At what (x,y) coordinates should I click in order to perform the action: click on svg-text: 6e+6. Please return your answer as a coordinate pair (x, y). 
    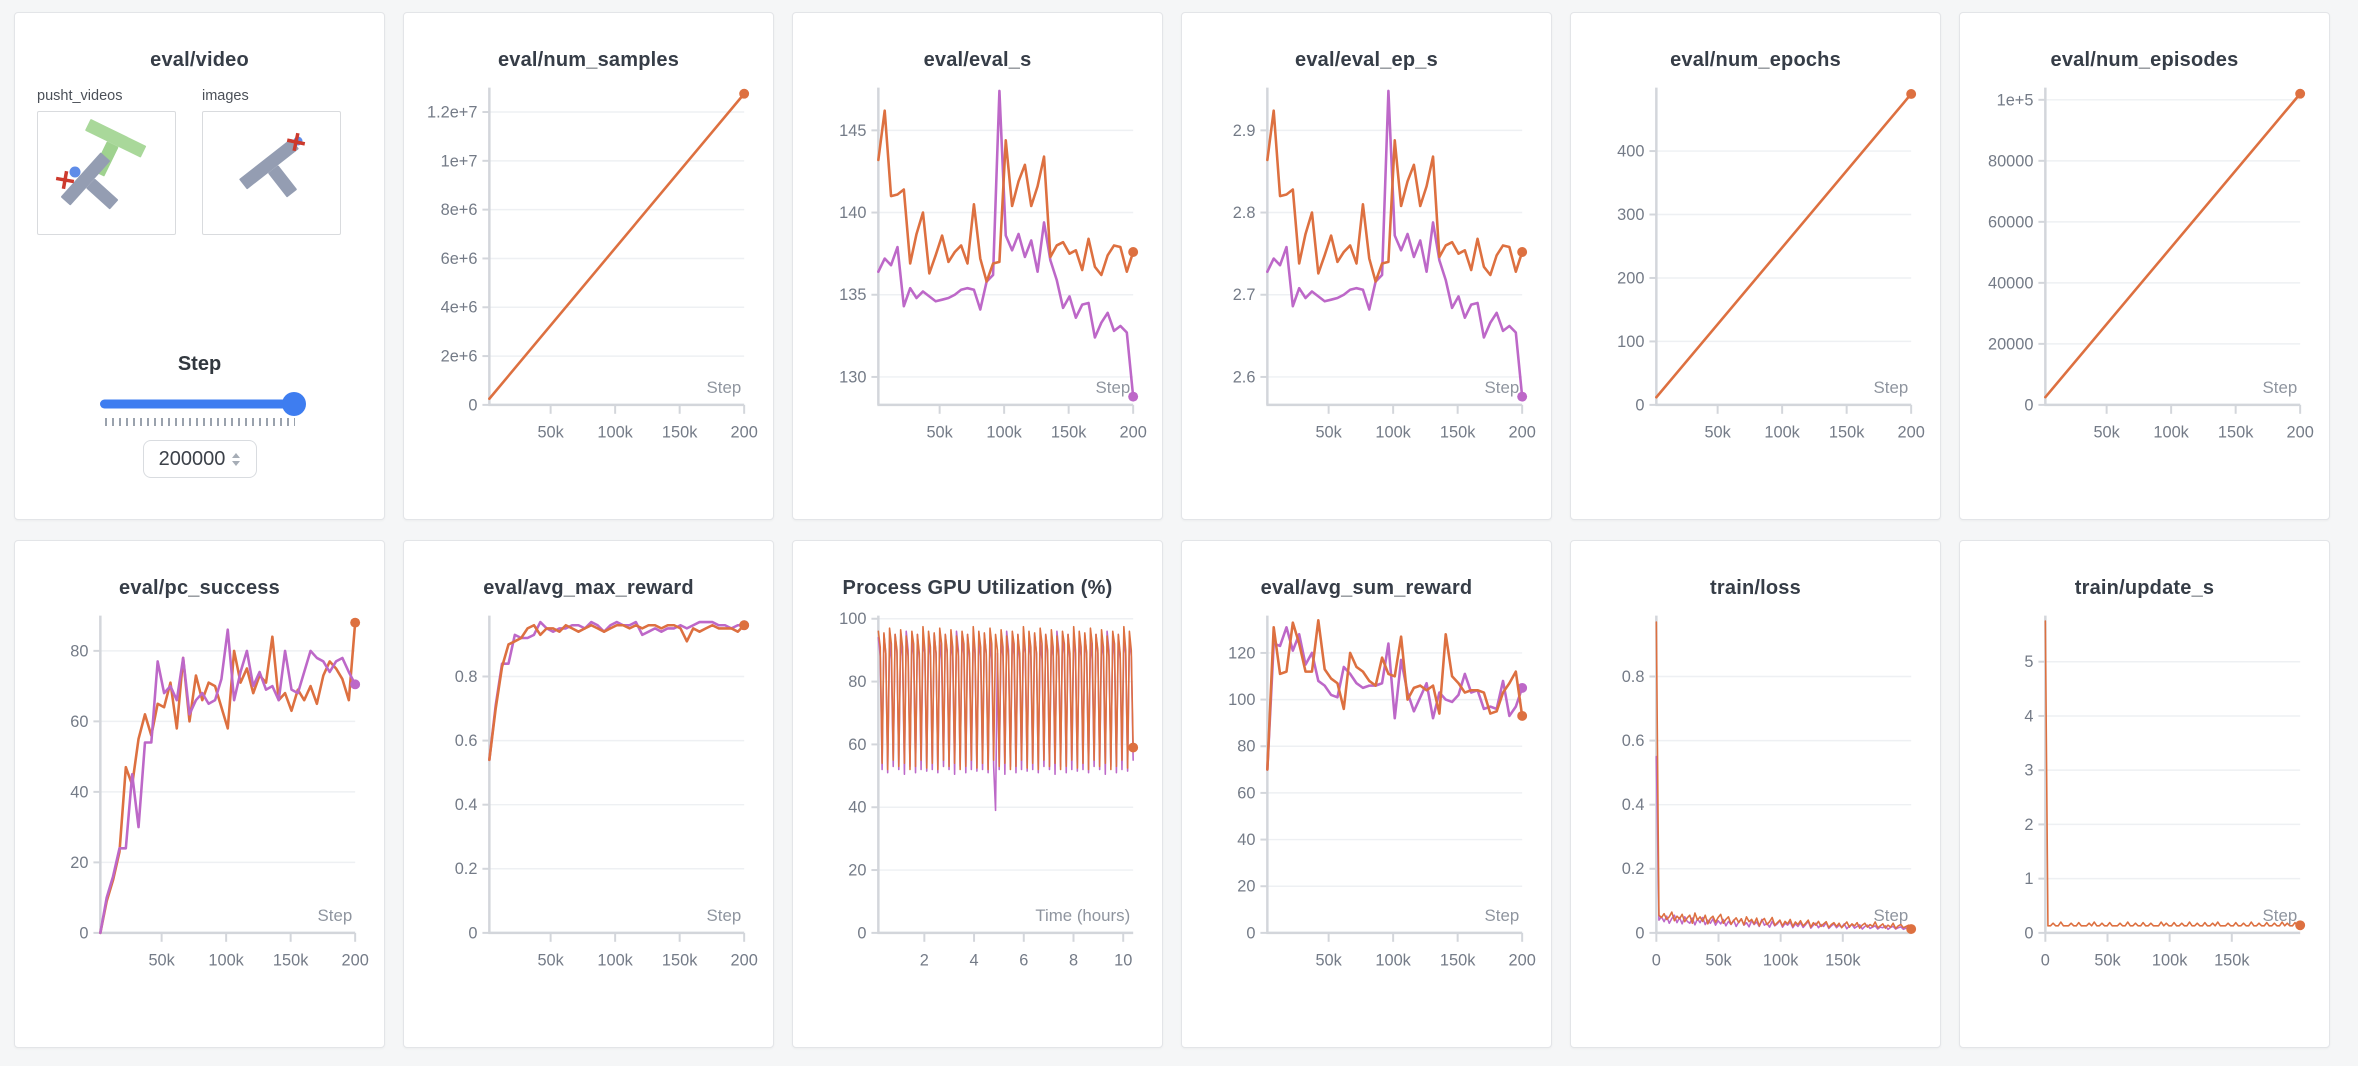
    Looking at the image, I should click on (459, 259).